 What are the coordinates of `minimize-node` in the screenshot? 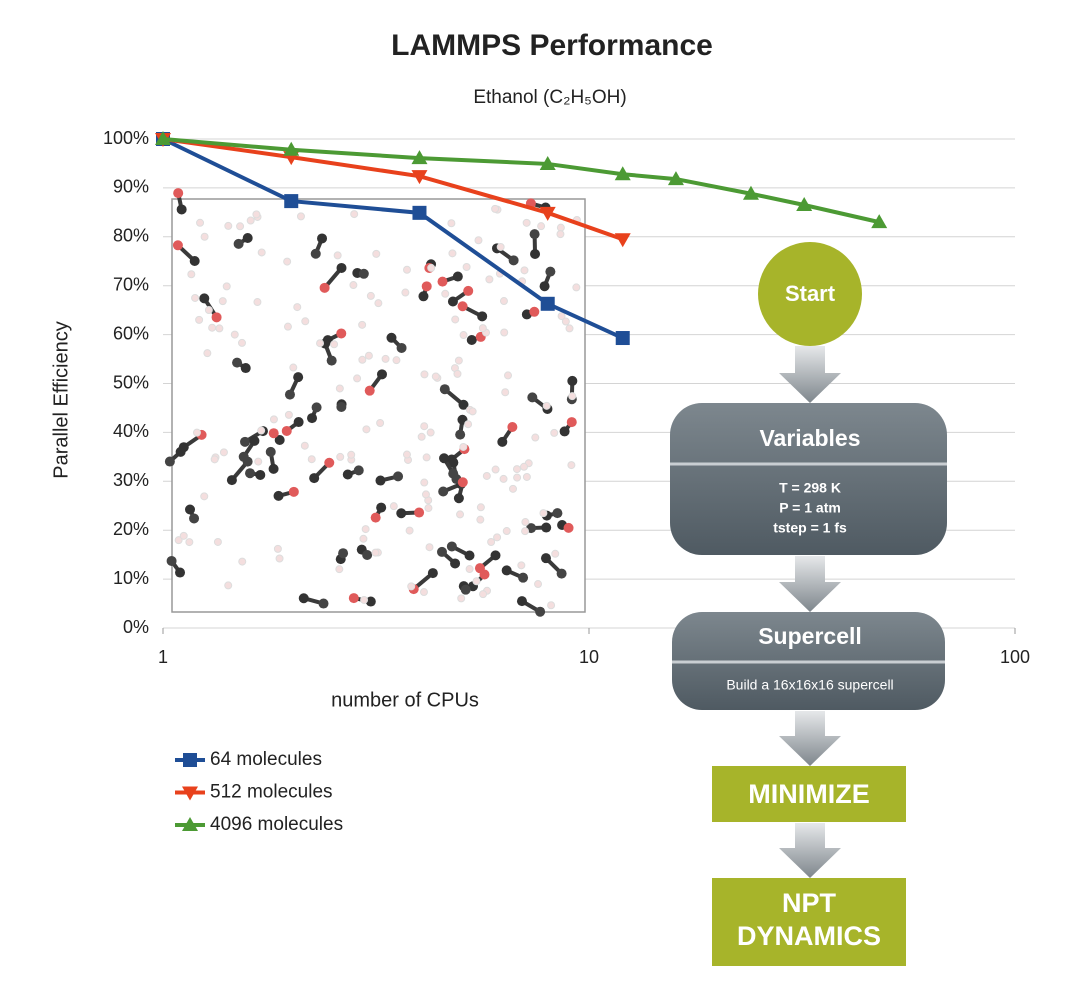 It's located at (809, 794).